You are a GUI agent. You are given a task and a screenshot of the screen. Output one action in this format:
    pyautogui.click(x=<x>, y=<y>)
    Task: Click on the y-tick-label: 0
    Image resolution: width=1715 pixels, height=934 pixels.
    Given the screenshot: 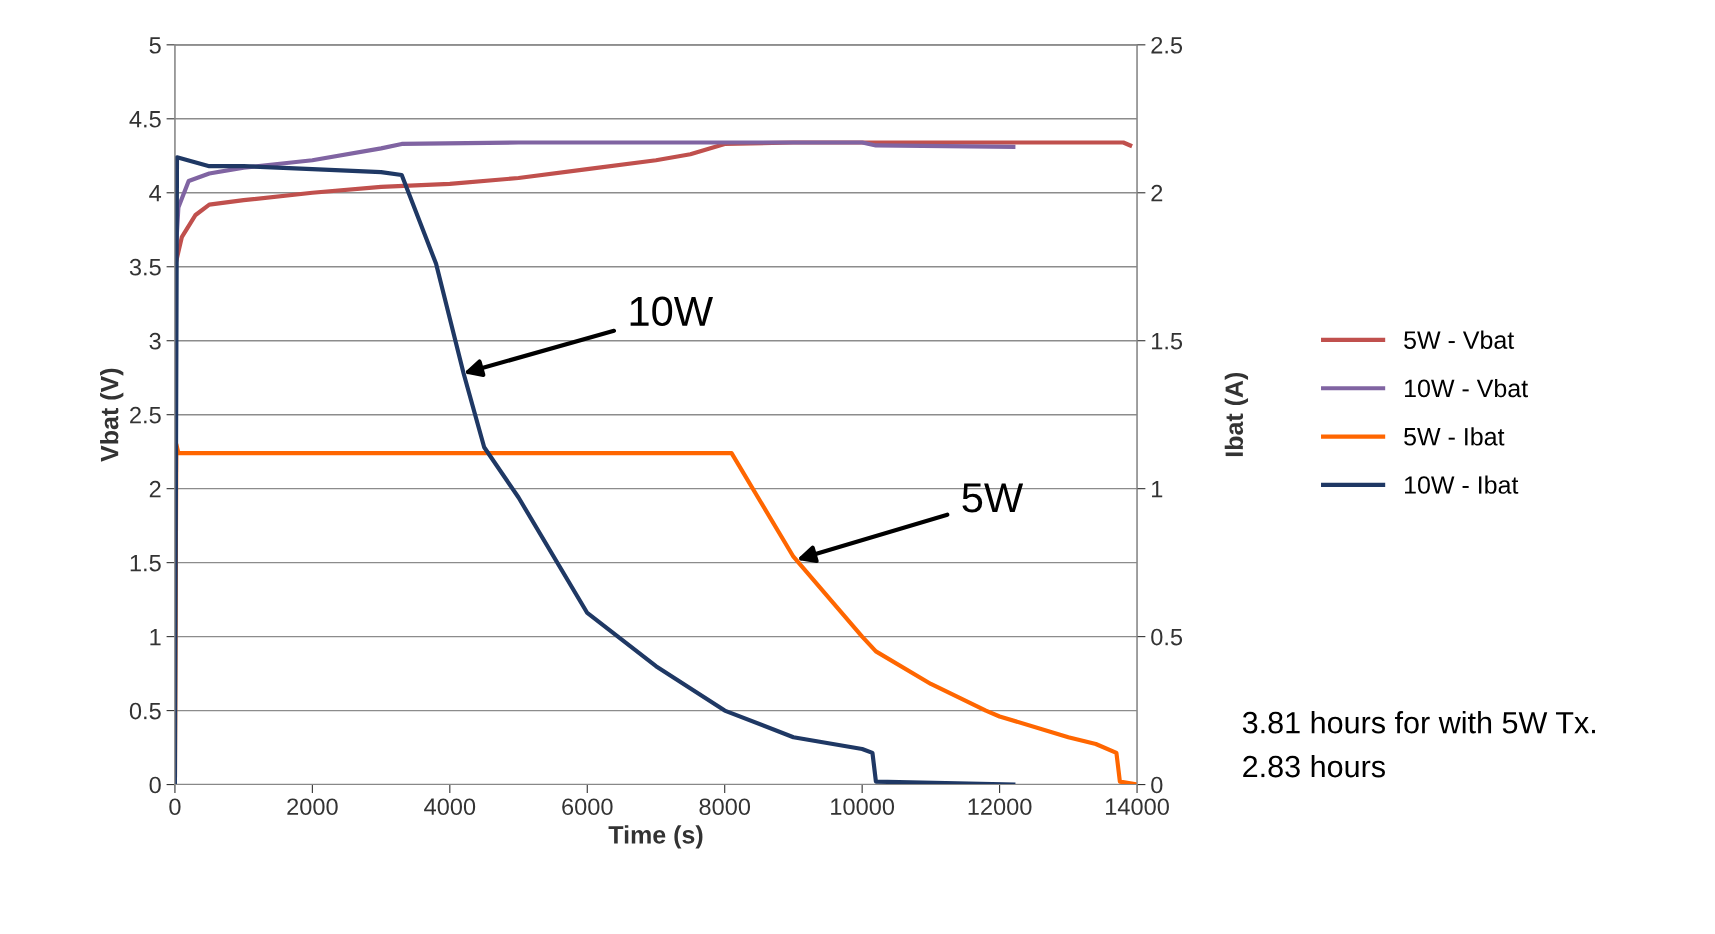 What is the action you would take?
    pyautogui.click(x=155, y=785)
    